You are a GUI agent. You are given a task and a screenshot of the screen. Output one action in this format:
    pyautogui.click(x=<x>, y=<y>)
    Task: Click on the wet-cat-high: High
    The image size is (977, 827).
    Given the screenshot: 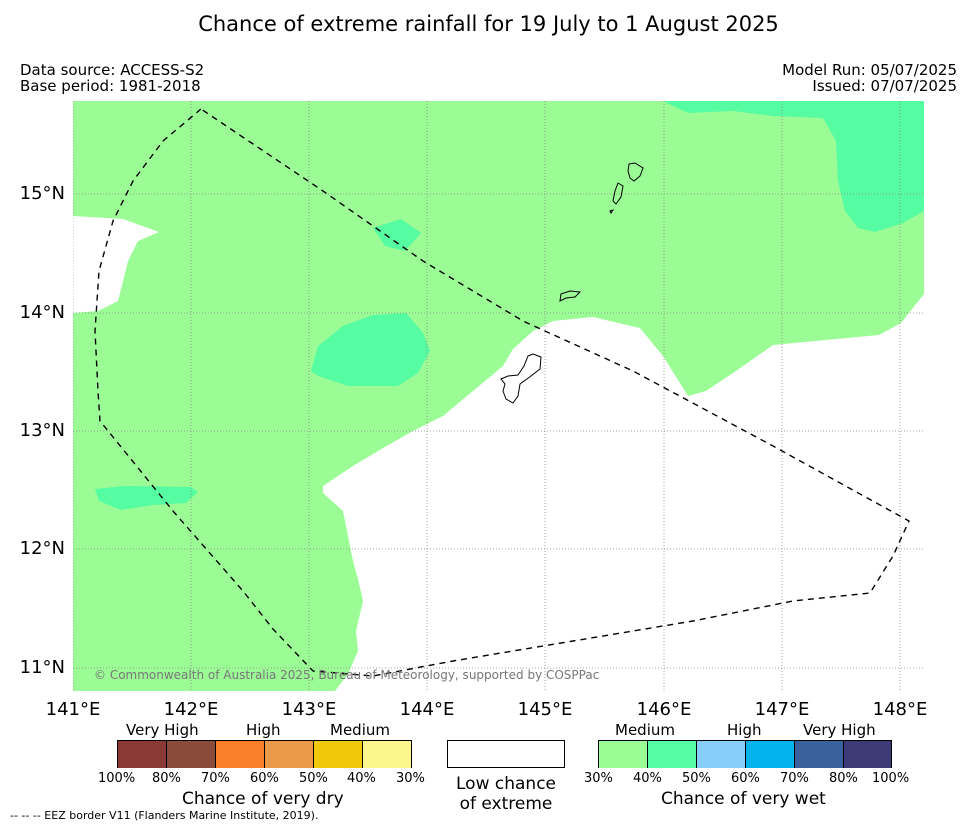 What is the action you would take?
    pyautogui.click(x=744, y=730)
    